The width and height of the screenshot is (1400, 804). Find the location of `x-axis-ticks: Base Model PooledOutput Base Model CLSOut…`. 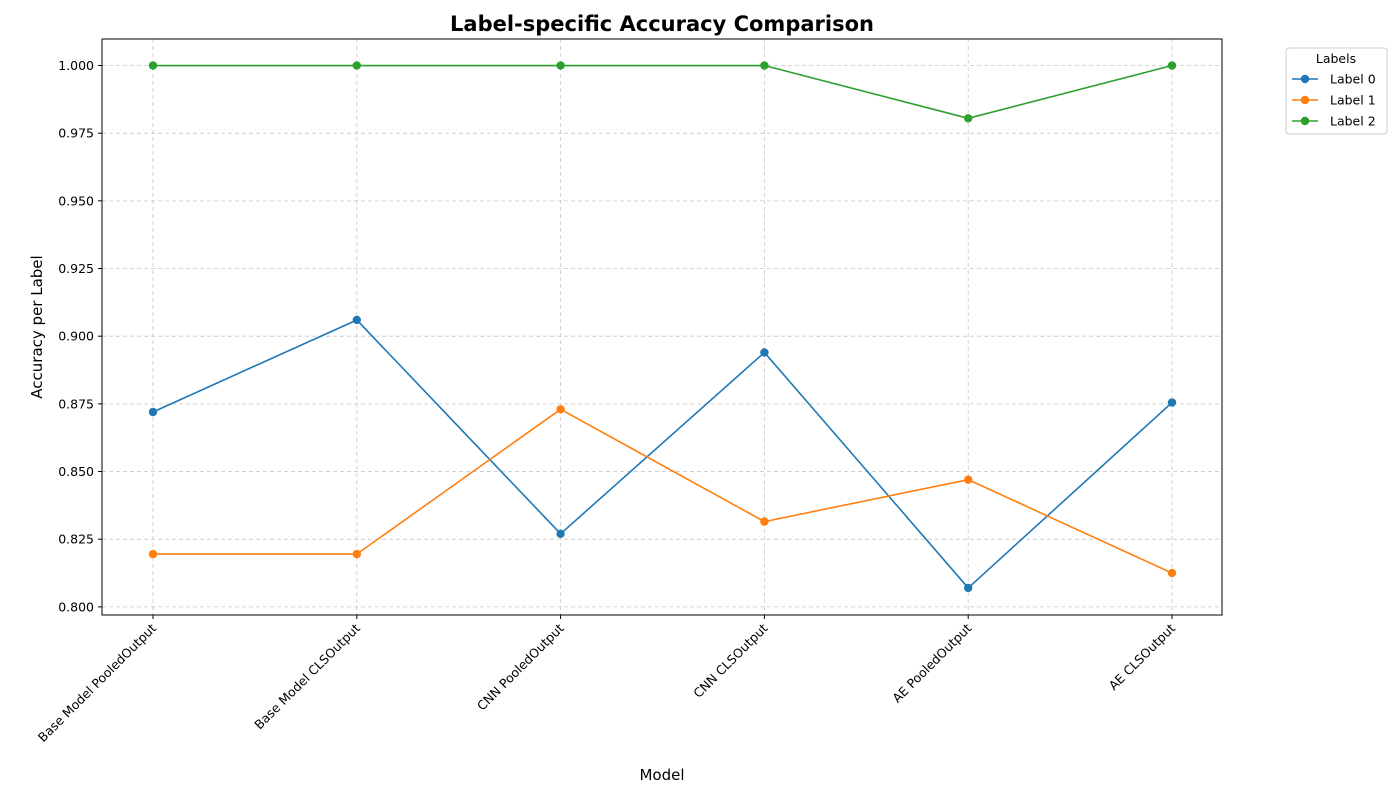

x-axis-ticks: Base Model PooledOutput Base Model CLSOut… is located at coordinates (606, 680).